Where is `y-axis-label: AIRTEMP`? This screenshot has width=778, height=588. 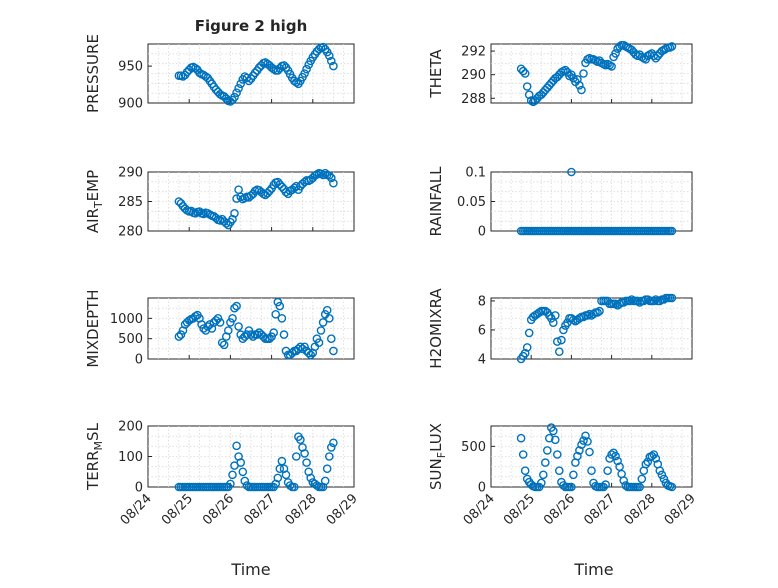
y-axis-label: AIRTEMP is located at coordinates (94, 201).